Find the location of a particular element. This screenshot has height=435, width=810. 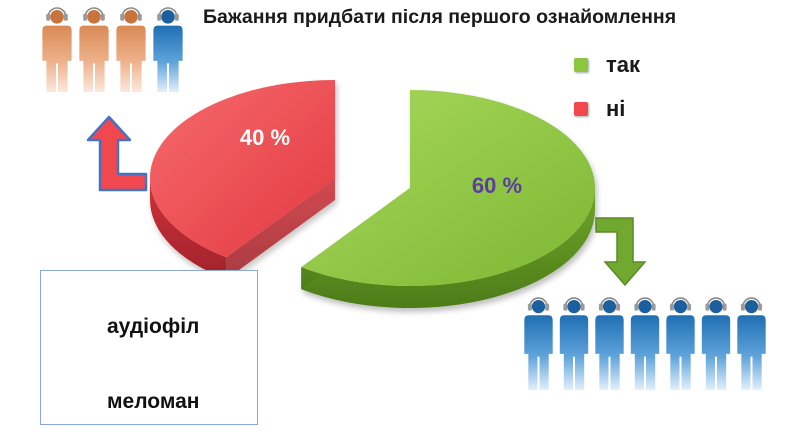

figure-key-box is located at coordinates (149, 347).